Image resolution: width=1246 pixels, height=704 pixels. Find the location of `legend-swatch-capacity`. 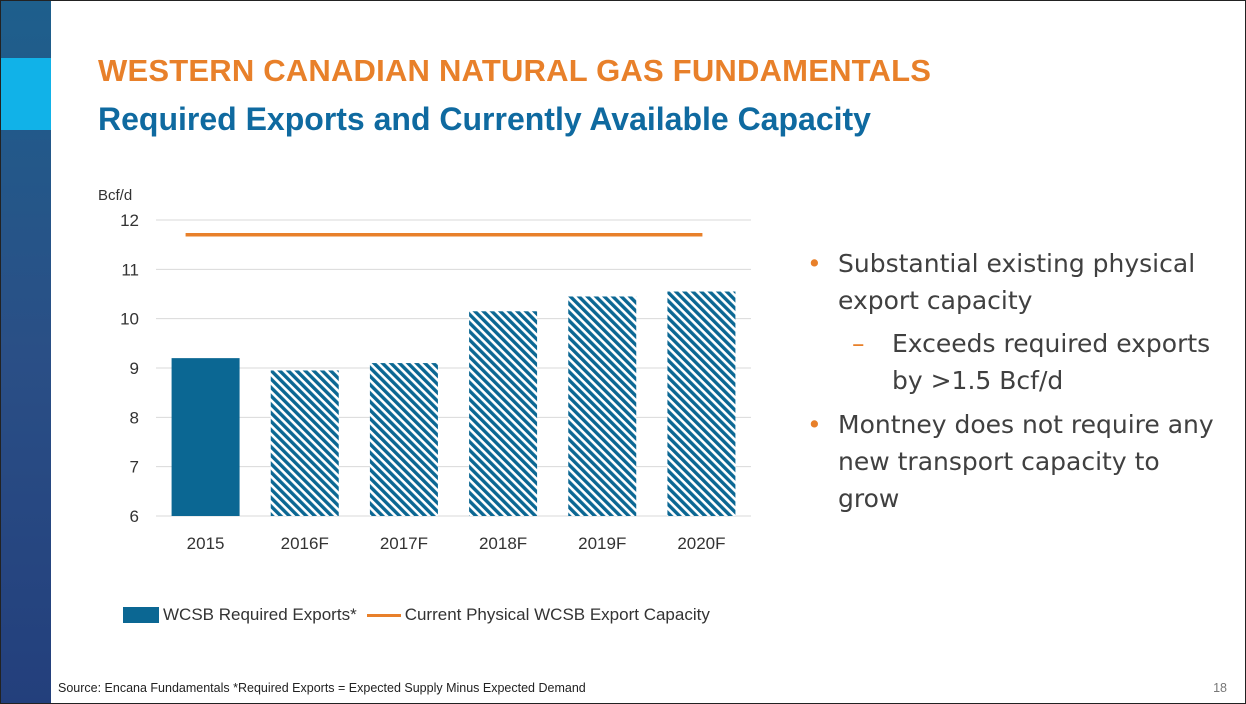

legend-swatch-capacity is located at coordinates (383, 615).